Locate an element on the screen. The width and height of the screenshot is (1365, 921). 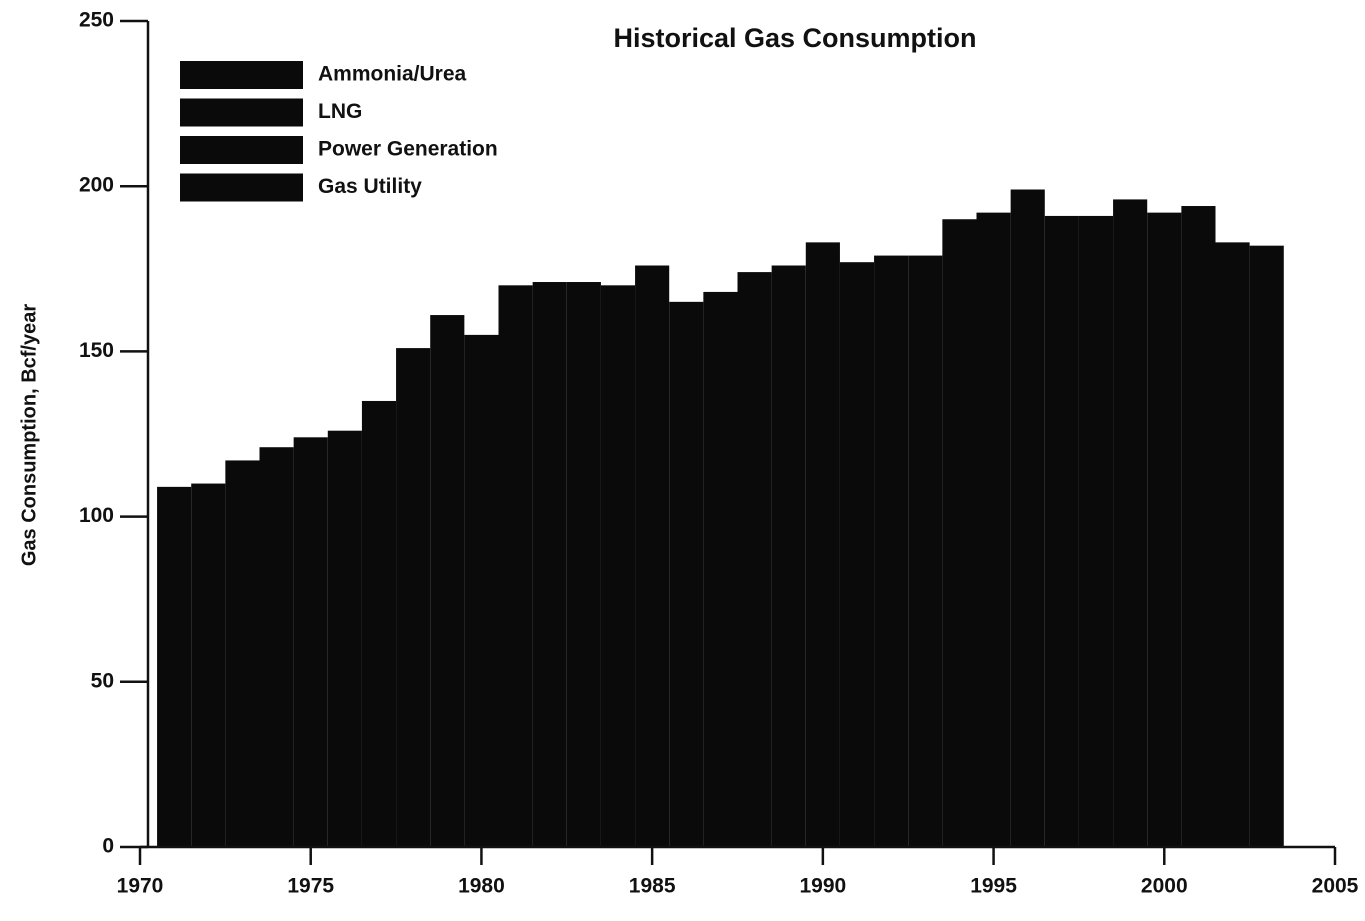
x-tick-label: 1990 is located at coordinates (822, 886).